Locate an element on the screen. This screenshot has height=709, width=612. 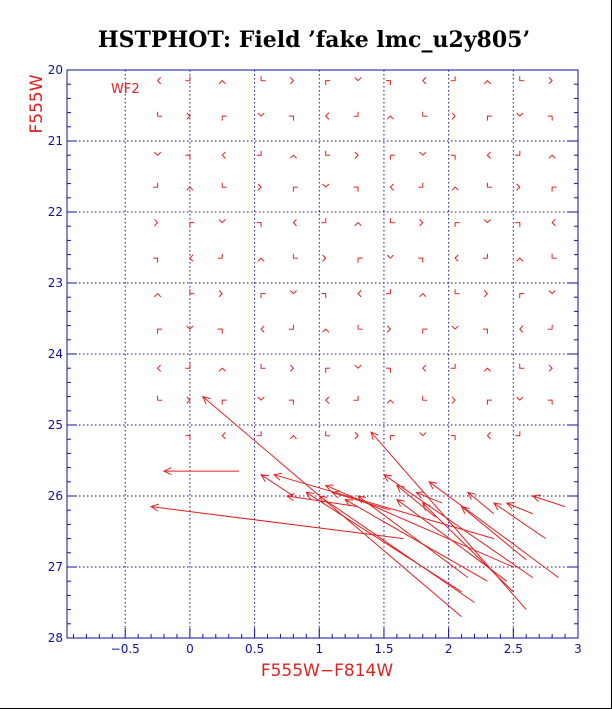
y-tick-label: 25 is located at coordinates (55, 425).